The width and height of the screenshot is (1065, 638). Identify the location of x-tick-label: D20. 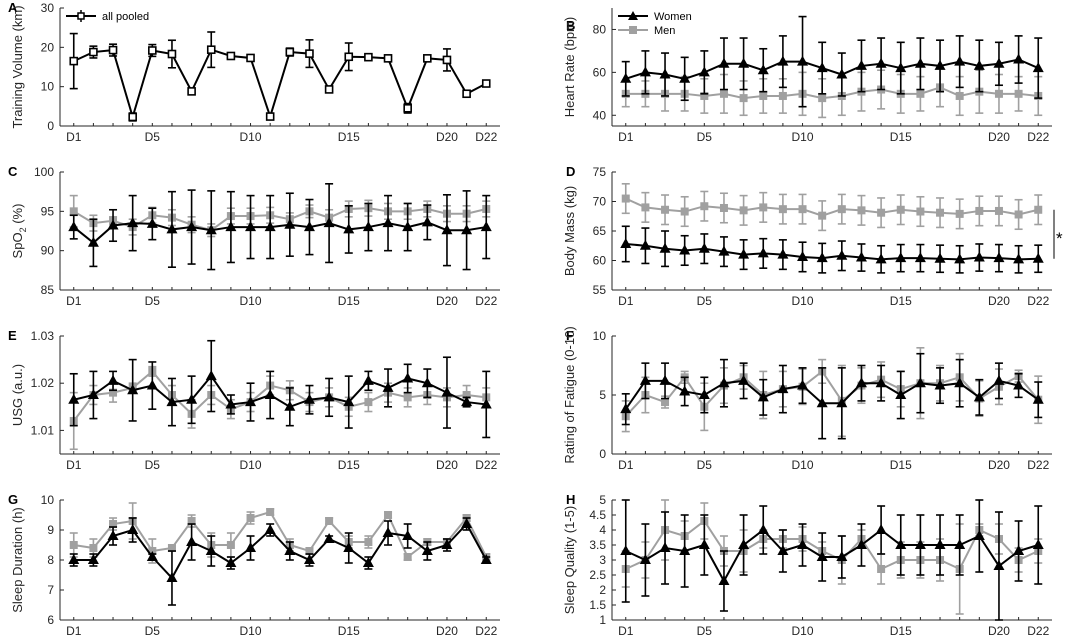
(447, 137).